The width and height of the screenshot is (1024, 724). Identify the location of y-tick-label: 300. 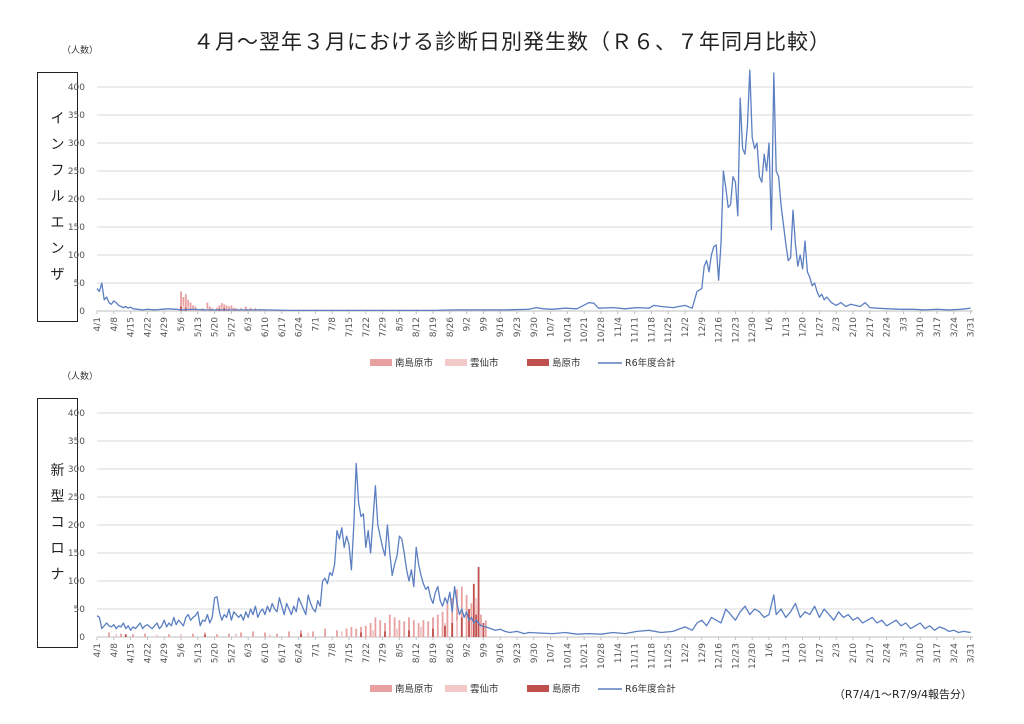
(76, 470).